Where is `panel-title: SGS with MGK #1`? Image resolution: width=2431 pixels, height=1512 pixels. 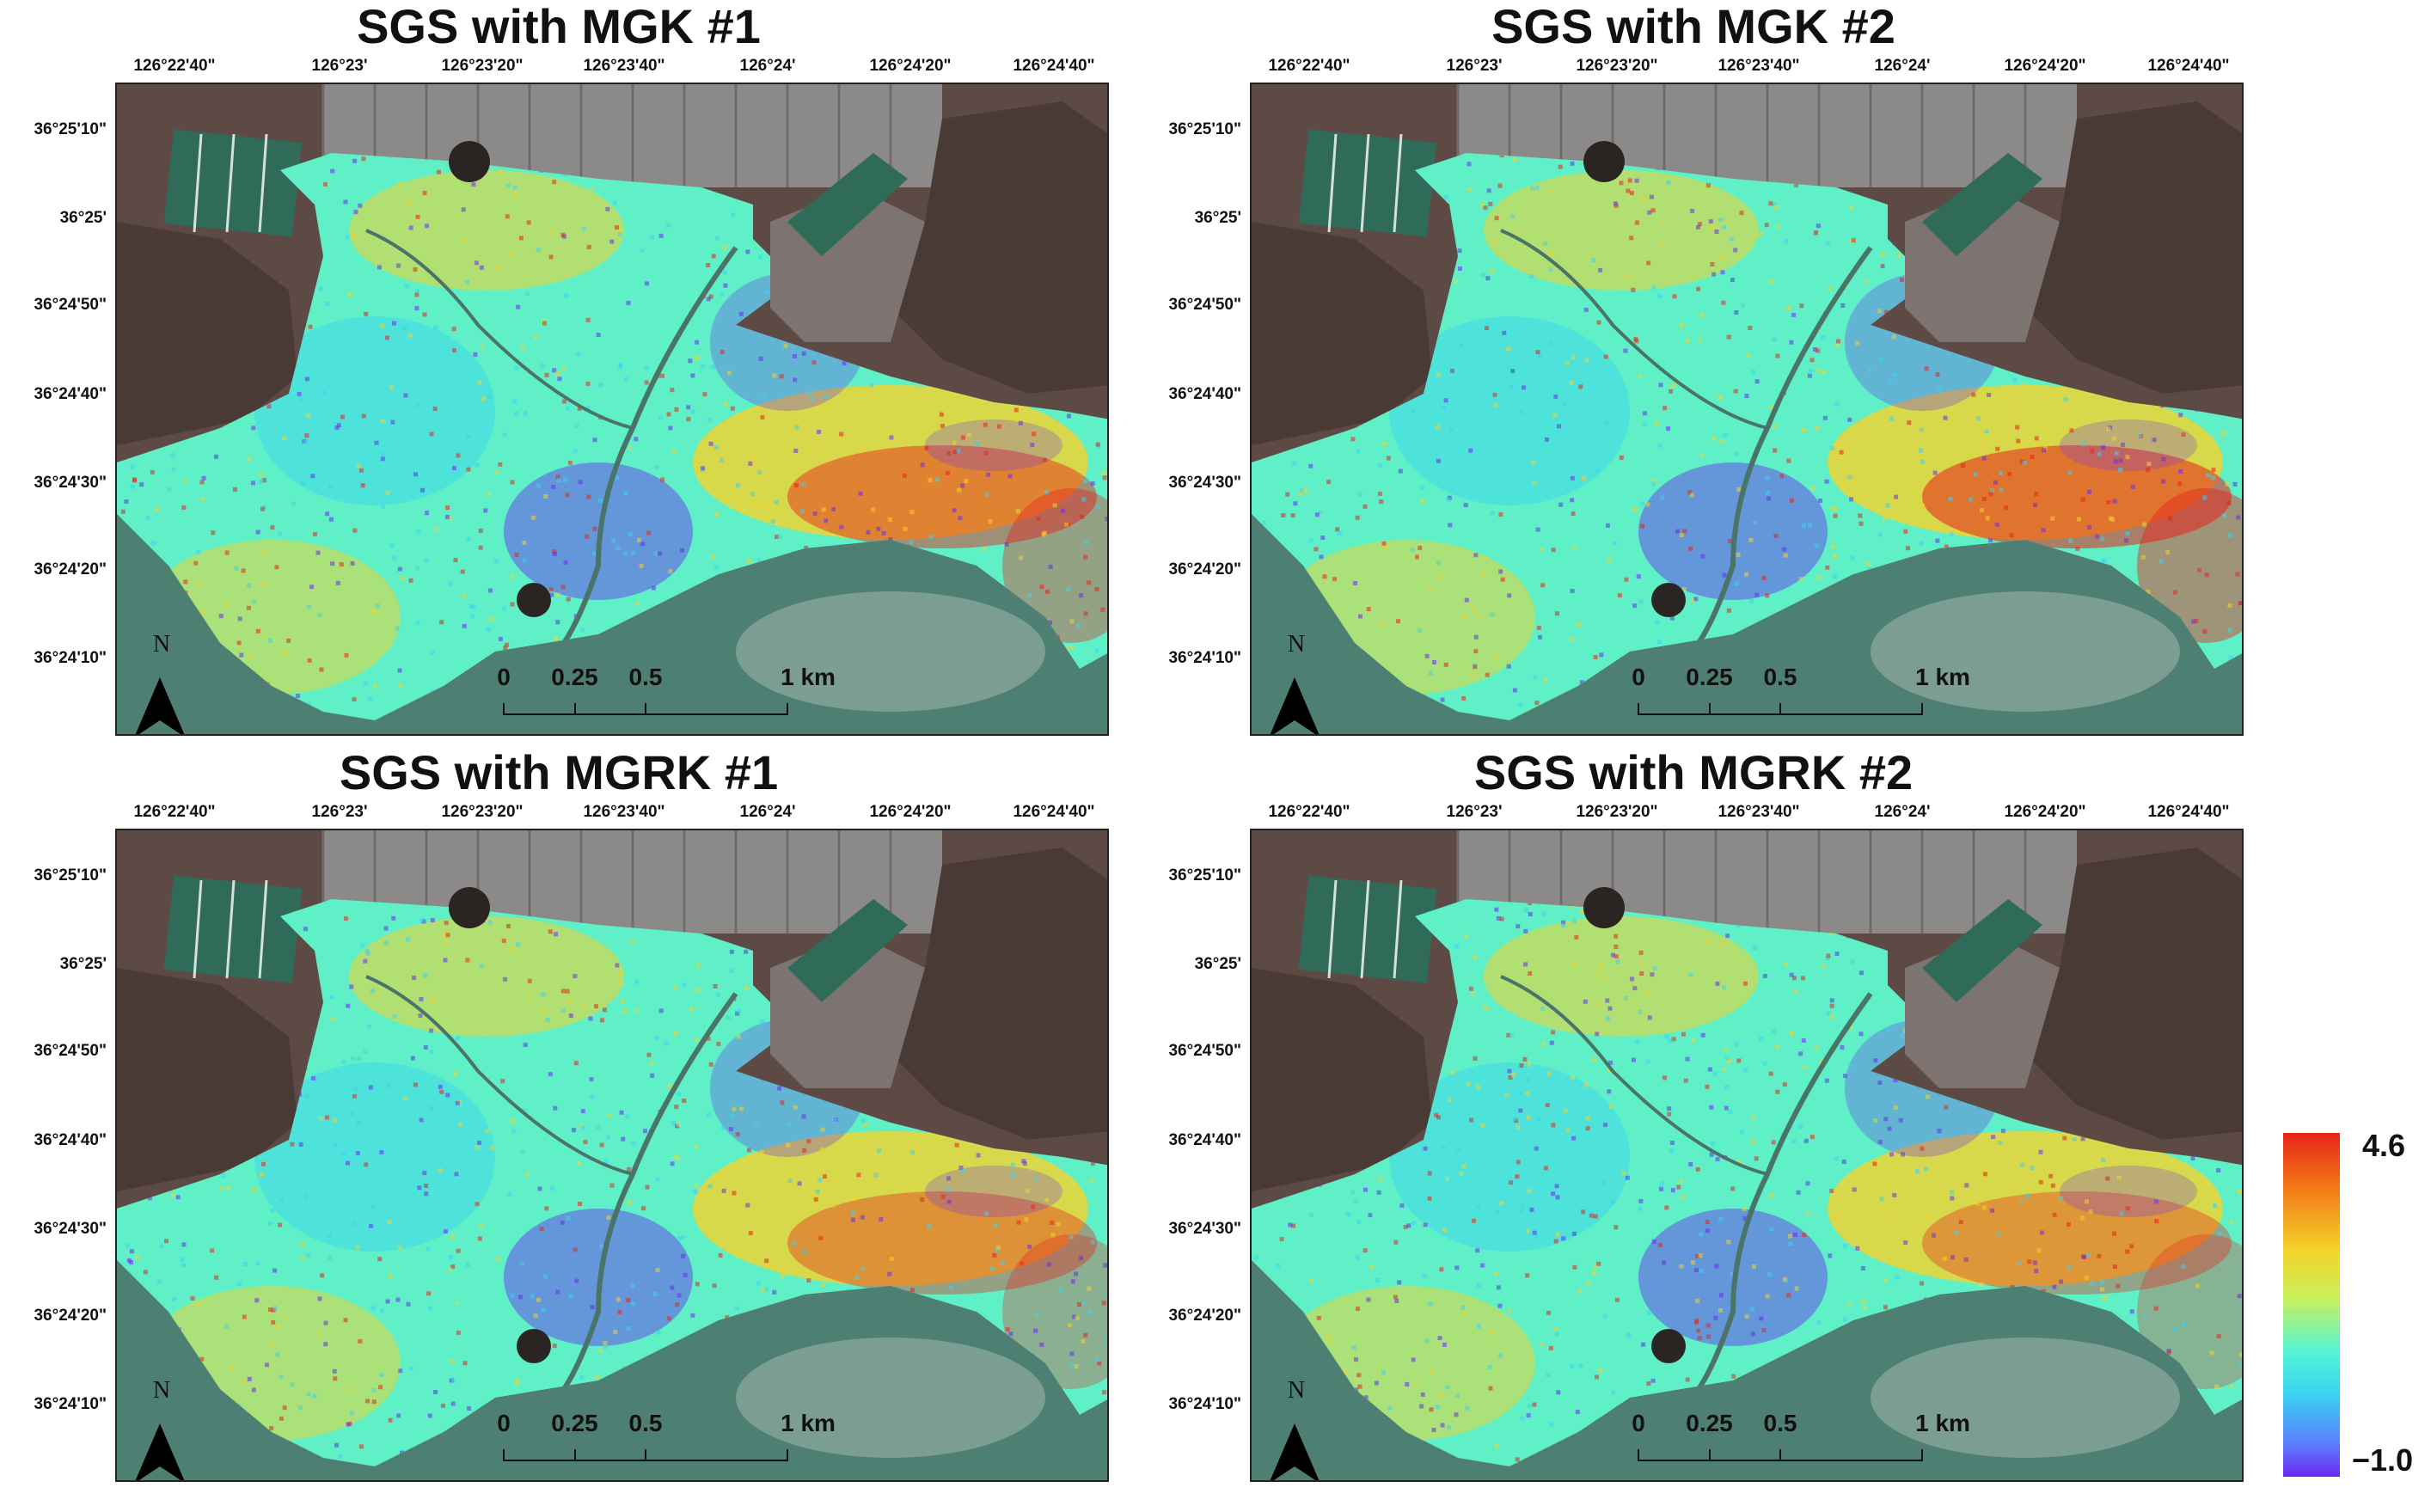
panel-title: SGS with MGK #1 is located at coordinates (559, 26).